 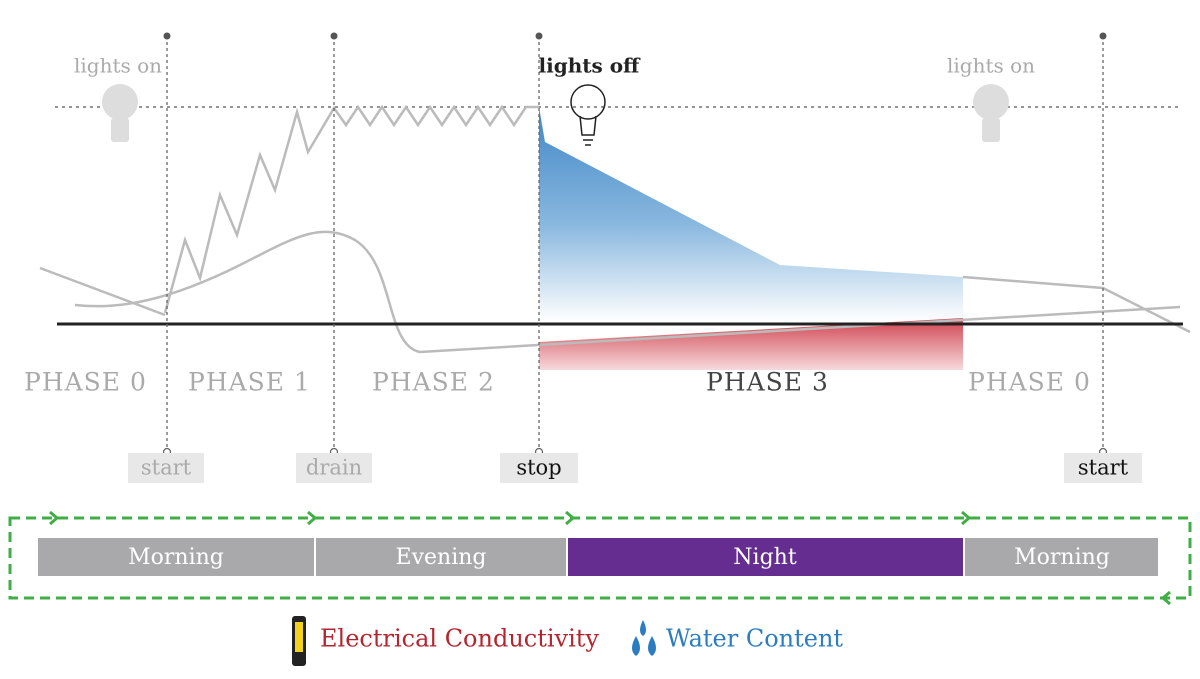 I want to click on legend-label: Water Content, so click(x=754, y=639).